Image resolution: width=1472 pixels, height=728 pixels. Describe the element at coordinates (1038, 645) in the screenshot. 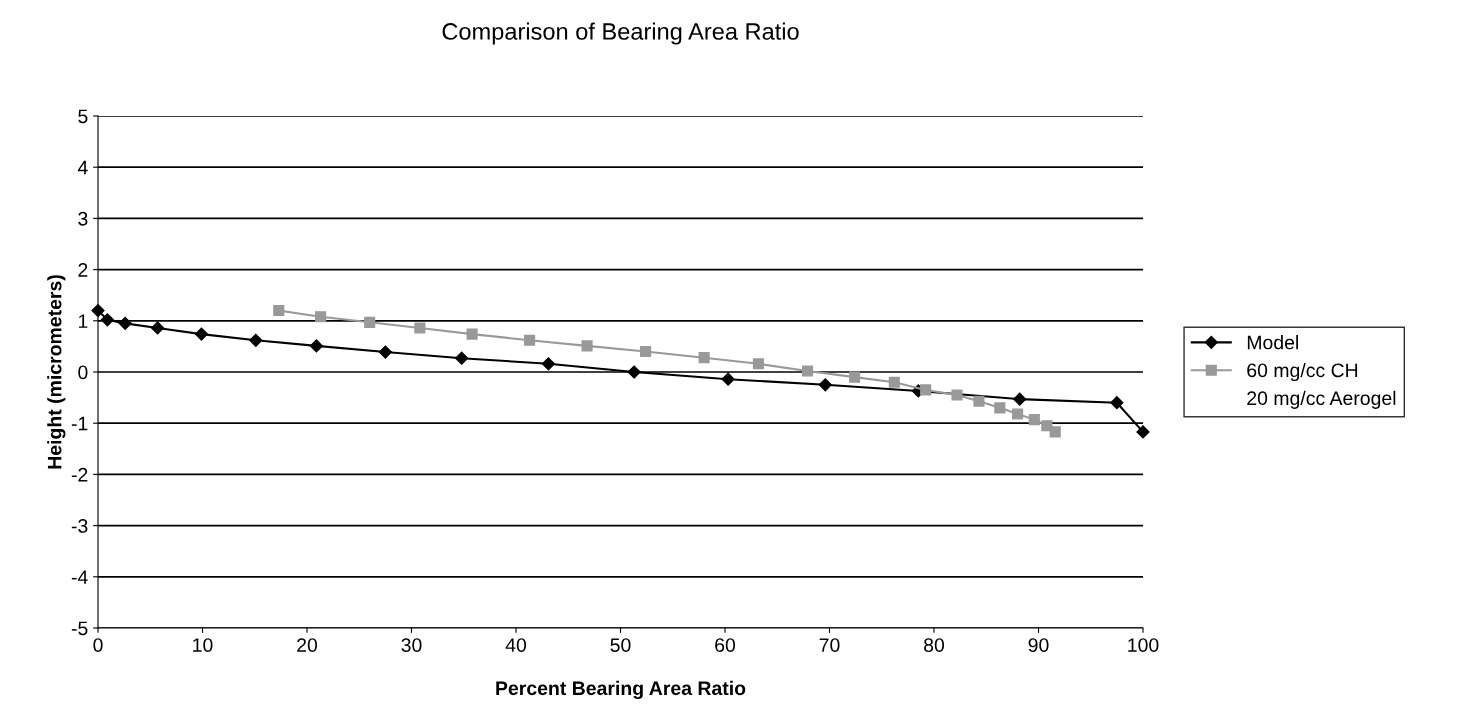

I see `x-tick-label: 90` at that location.